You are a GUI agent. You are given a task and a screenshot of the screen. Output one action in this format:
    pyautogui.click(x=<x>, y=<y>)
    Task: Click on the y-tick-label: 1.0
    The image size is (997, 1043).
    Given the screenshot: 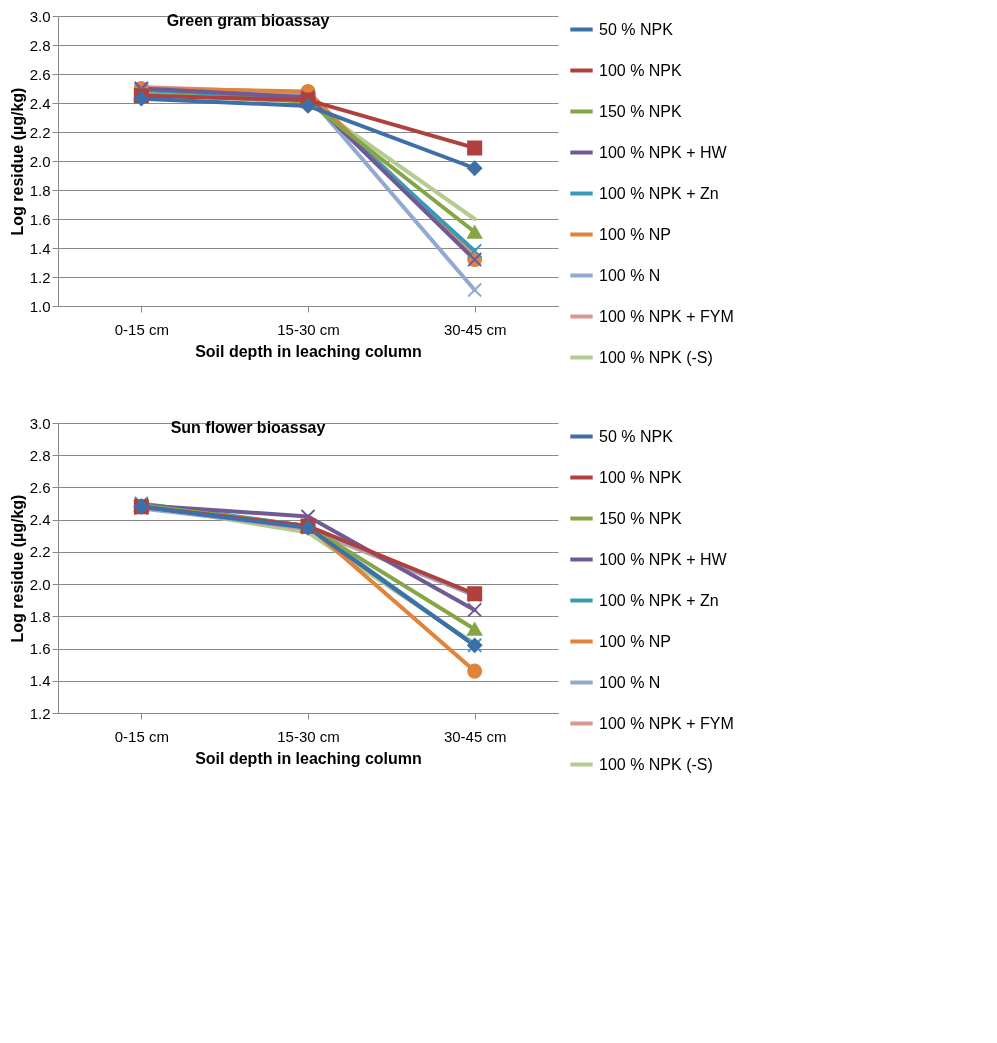 What is the action you would take?
    pyautogui.click(x=40, y=306)
    